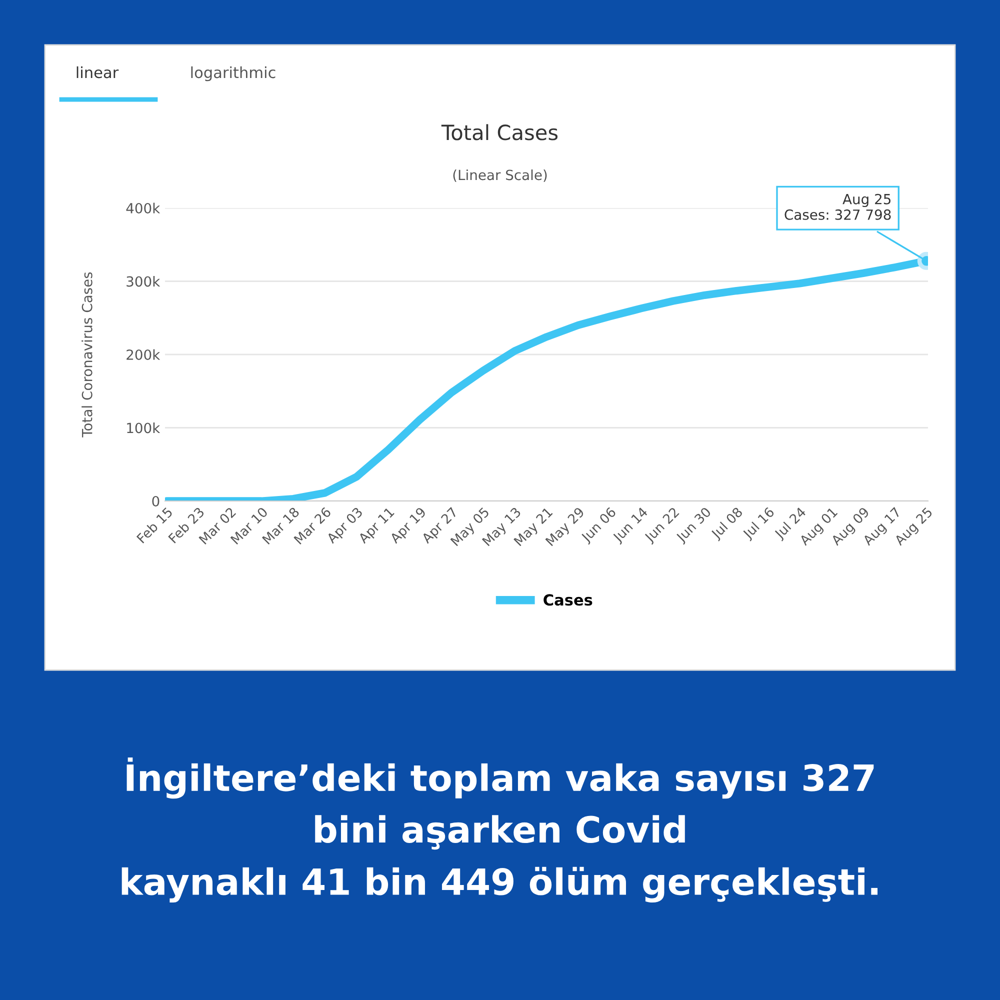  What do you see at coordinates (837, 207) in the screenshot?
I see `annotation: Aug 25 Cases: 327 798` at bounding box center [837, 207].